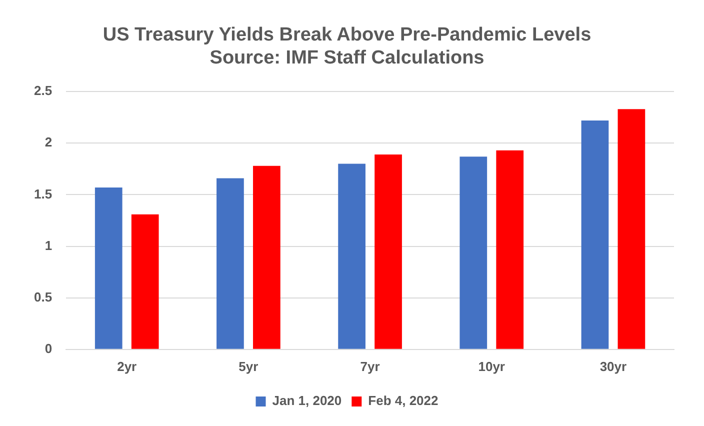  What do you see at coordinates (248, 366) in the screenshot?
I see `x-tick-label: 5yr` at bounding box center [248, 366].